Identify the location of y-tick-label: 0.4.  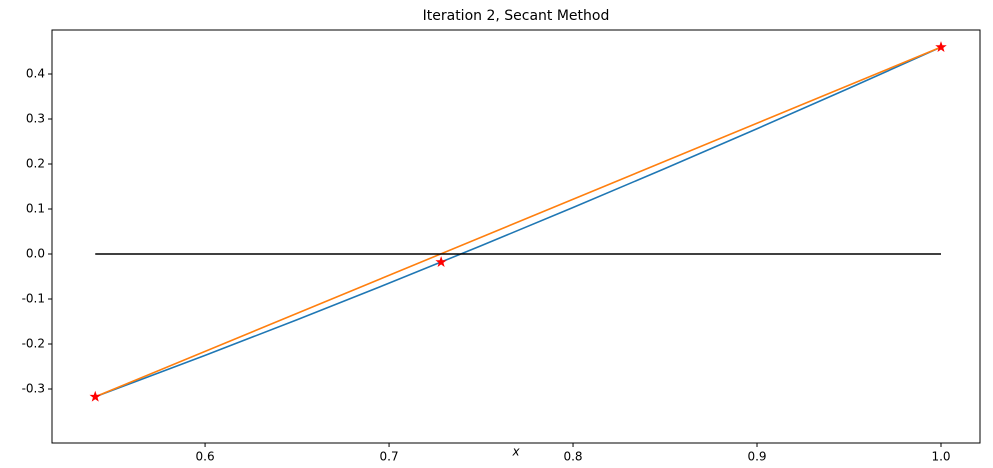
(35, 74).